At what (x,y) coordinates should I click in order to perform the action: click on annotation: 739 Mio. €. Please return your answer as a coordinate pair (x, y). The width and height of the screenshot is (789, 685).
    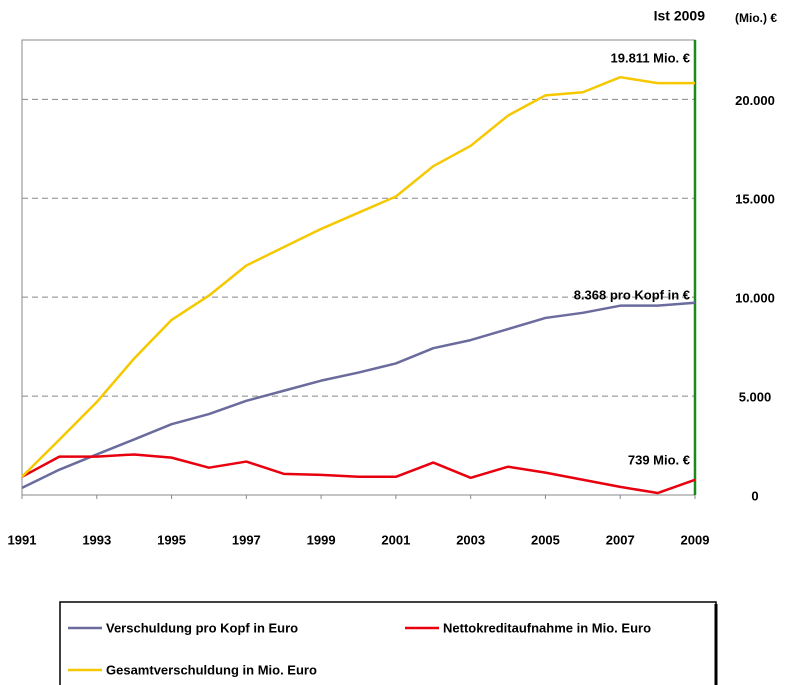
    Looking at the image, I should click on (659, 459).